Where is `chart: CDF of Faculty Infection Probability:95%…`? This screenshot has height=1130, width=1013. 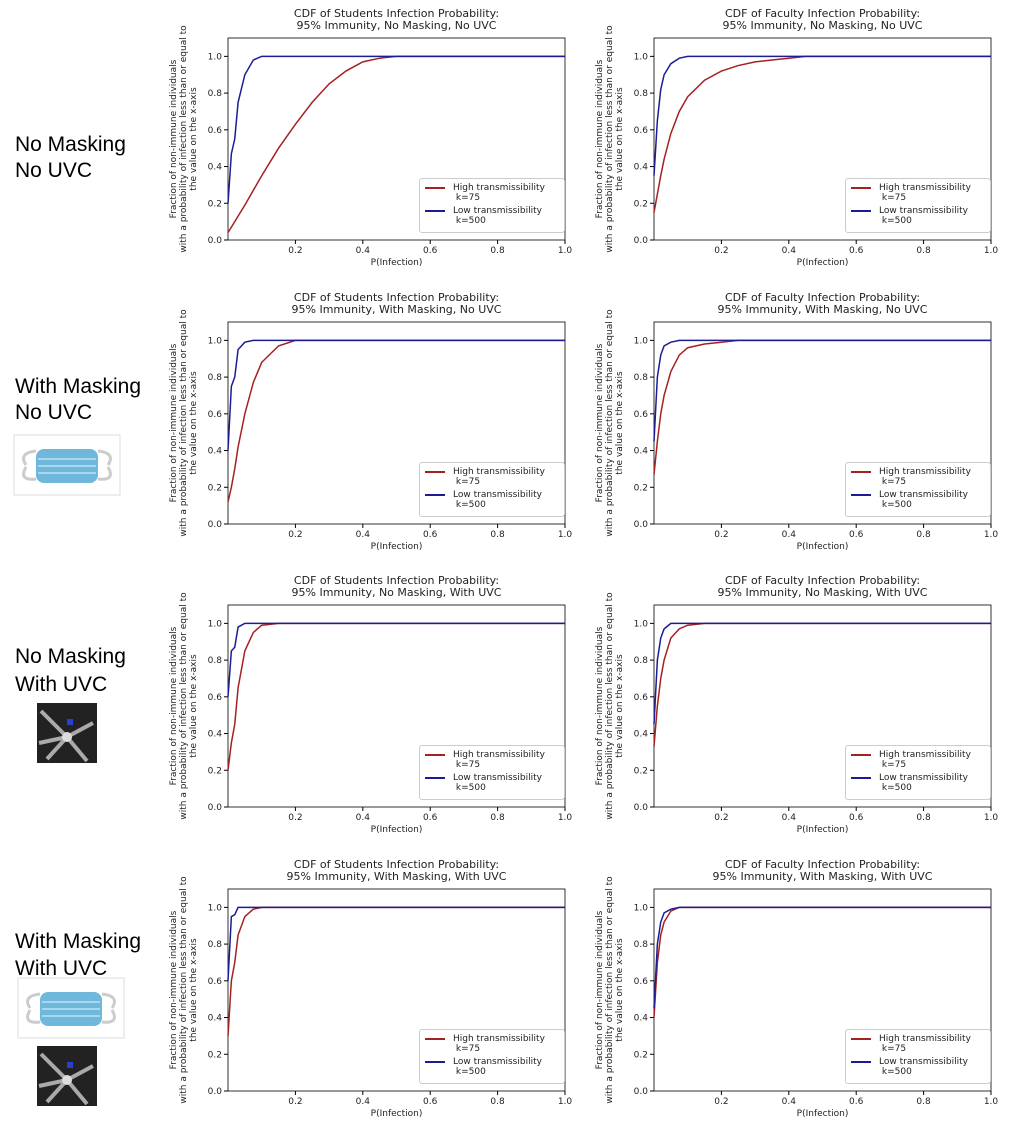 chart: CDF of Faculty Infection Probability:95%… is located at coordinates (796, 988).